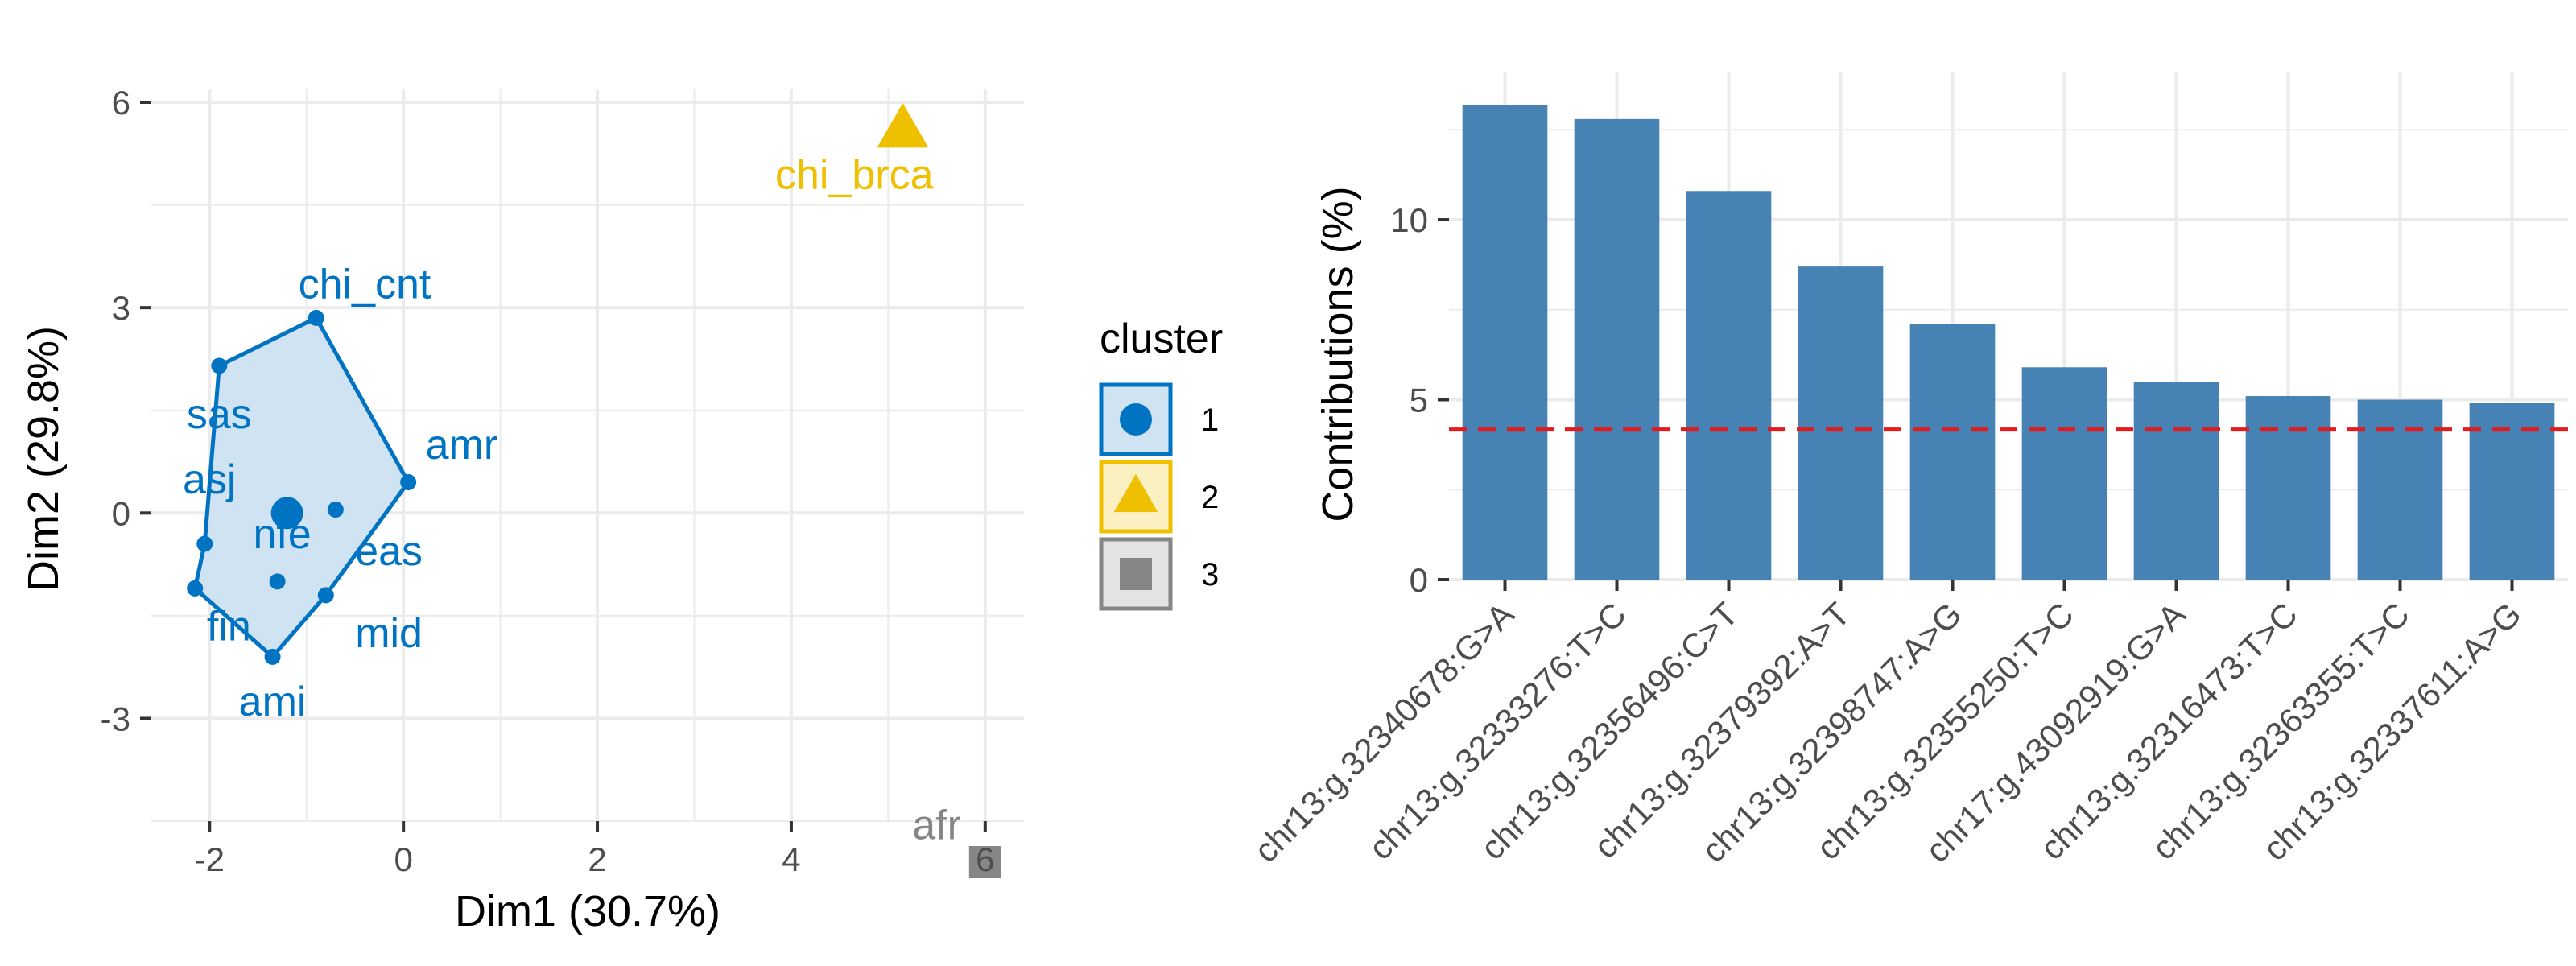 The height and width of the screenshot is (966, 2576). I want to click on x-tick-label: 2, so click(597, 859).